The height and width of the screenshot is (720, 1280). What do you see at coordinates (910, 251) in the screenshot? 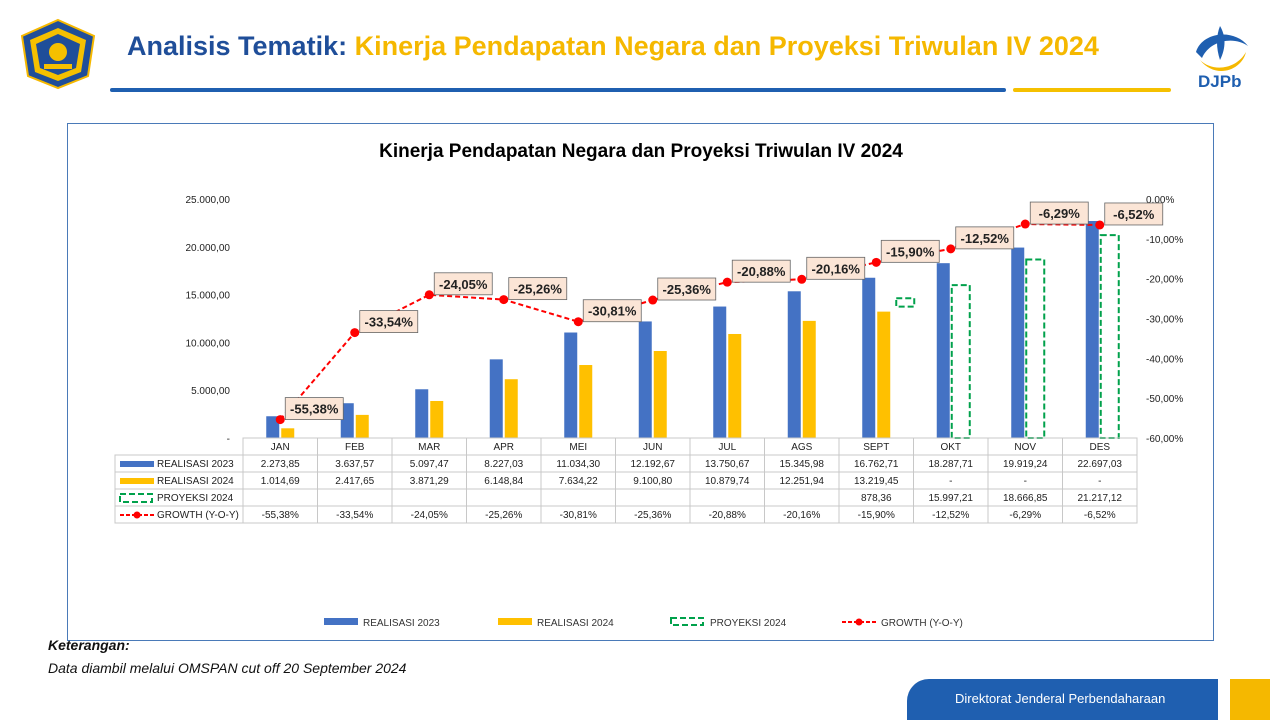
I see `growth-data-label: -15,90%` at bounding box center [910, 251].